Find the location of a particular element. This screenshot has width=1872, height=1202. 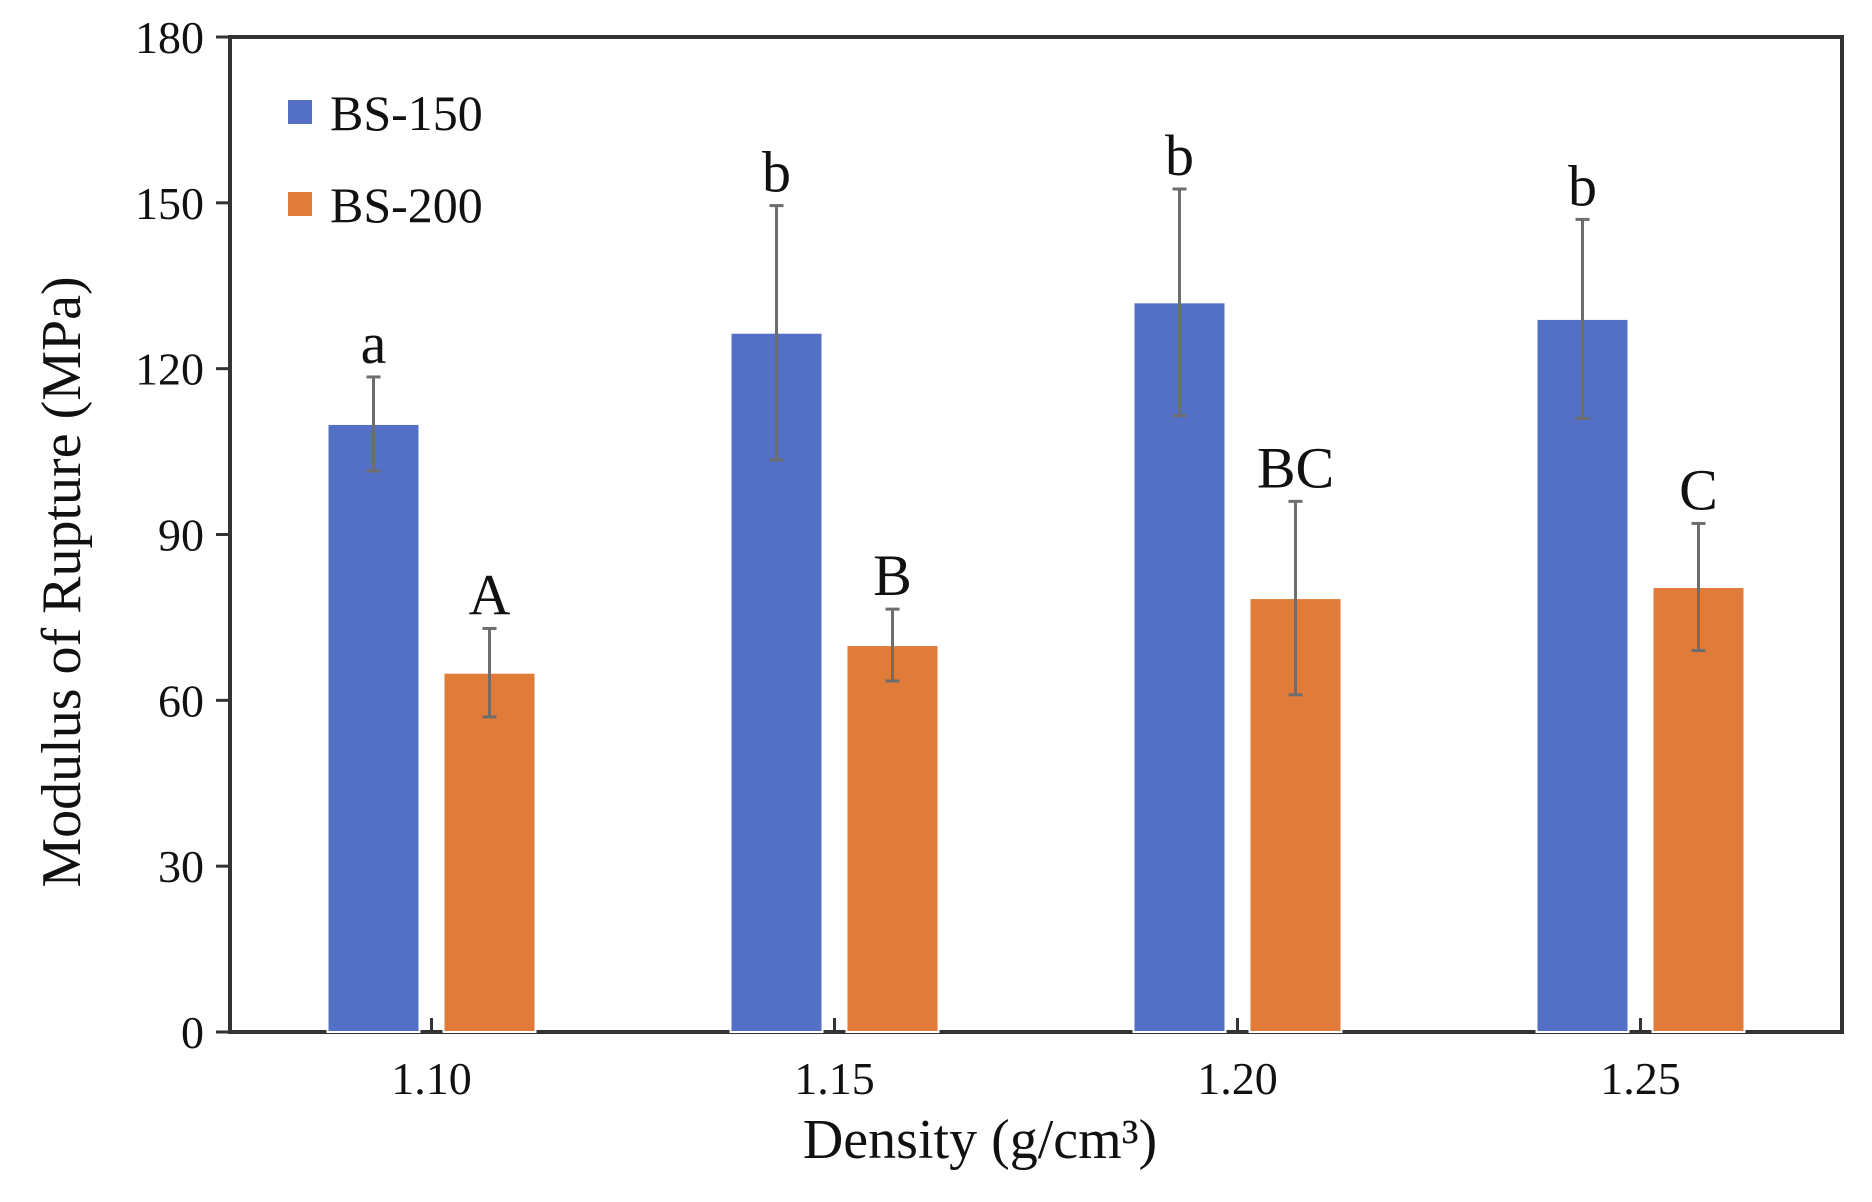

significance-label: BC is located at coordinates (1295, 467).